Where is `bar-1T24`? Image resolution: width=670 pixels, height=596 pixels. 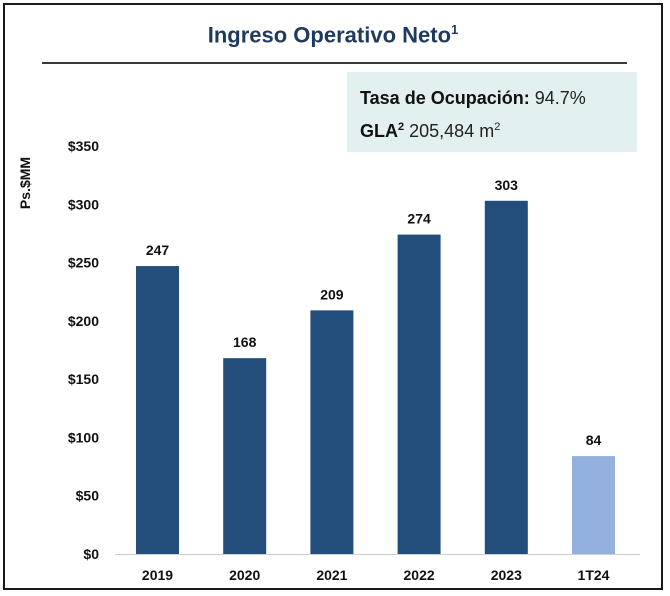 bar-1T24 is located at coordinates (593, 505).